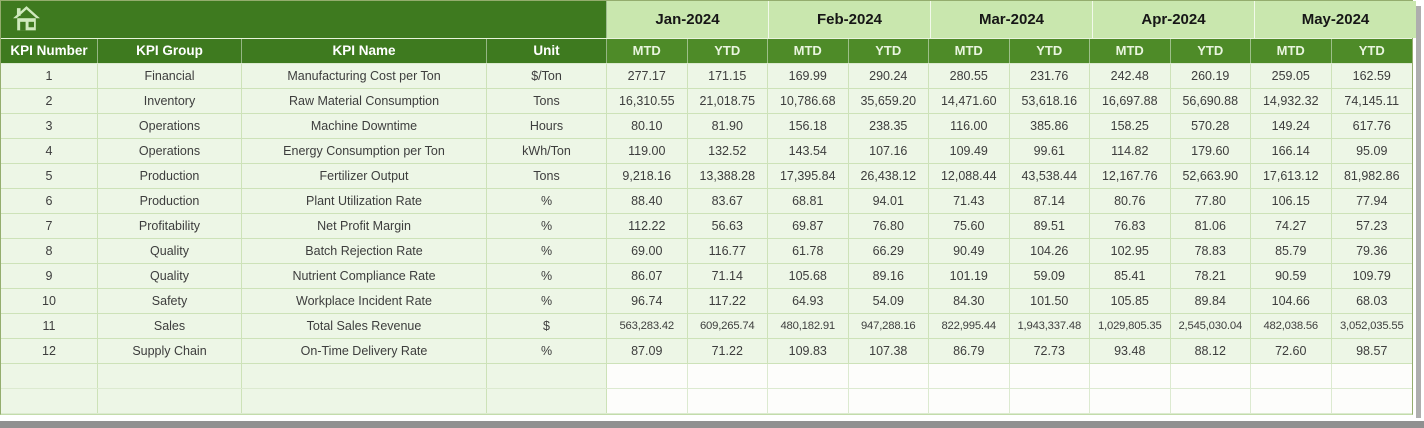 Image resolution: width=1424 pixels, height=428 pixels. I want to click on cell-unit: kWh/Ton, so click(547, 151).